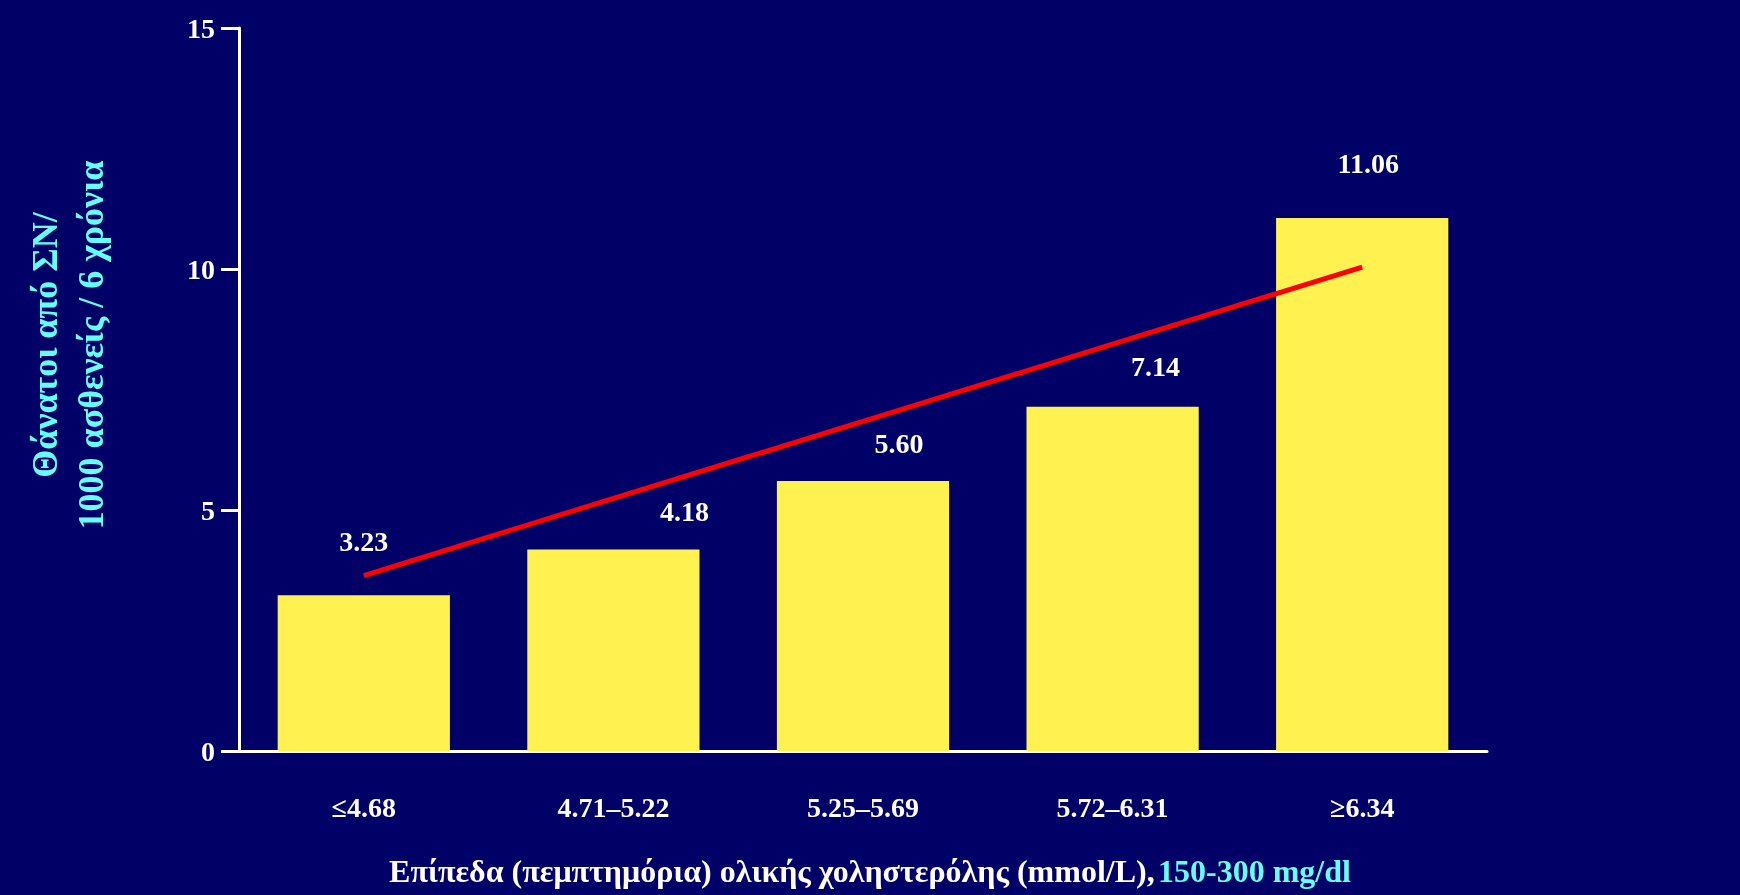 This screenshot has width=1740, height=895. I want to click on x-tick-label: ≥6.34, so click(1362, 807).